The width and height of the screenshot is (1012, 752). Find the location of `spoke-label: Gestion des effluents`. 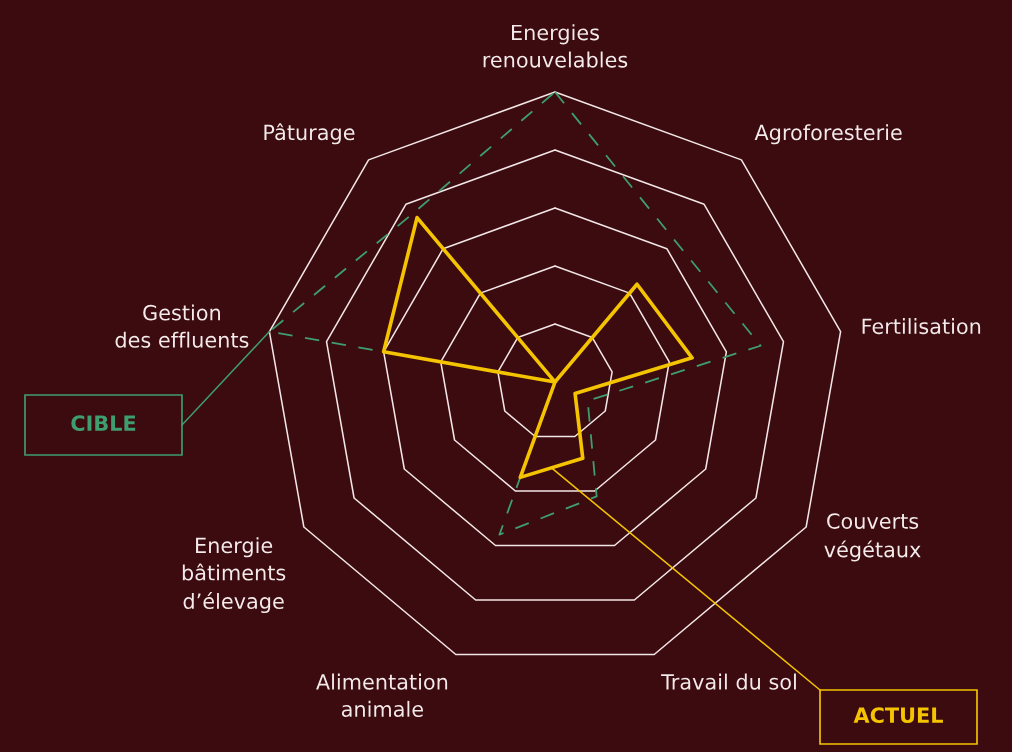

spoke-label: Gestion des effluents is located at coordinates (182, 326).